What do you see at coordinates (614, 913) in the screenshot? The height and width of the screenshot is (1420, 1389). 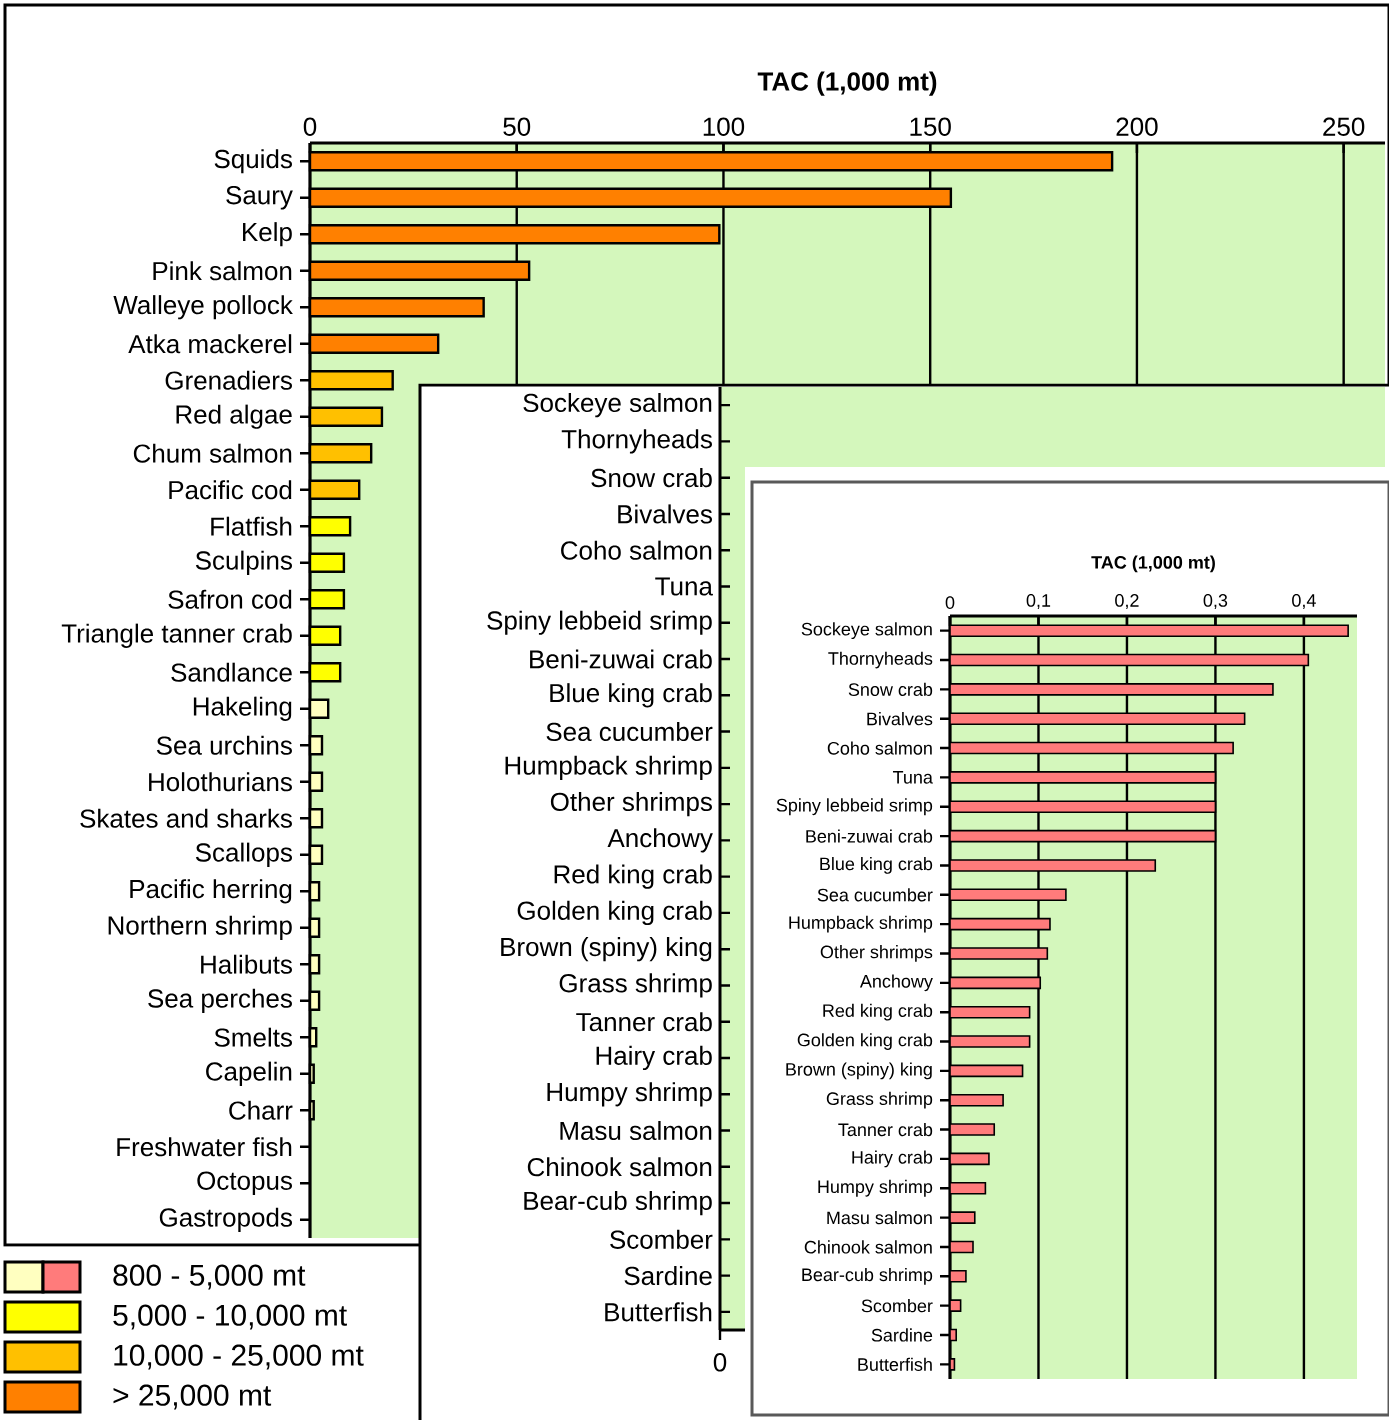 I see `category-label: Golden king crab` at bounding box center [614, 913].